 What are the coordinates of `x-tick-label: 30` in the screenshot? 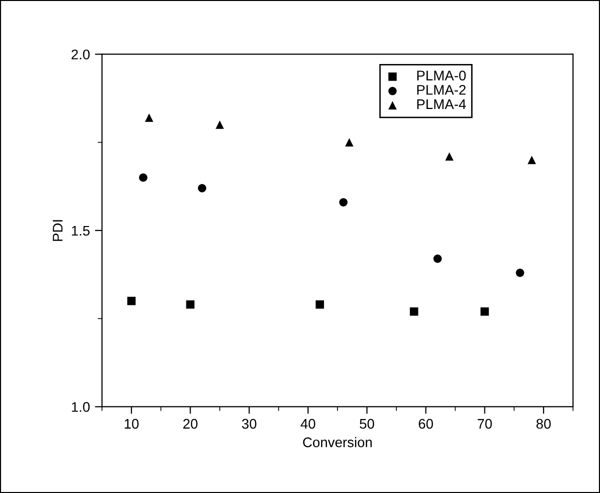 It's located at (249, 423).